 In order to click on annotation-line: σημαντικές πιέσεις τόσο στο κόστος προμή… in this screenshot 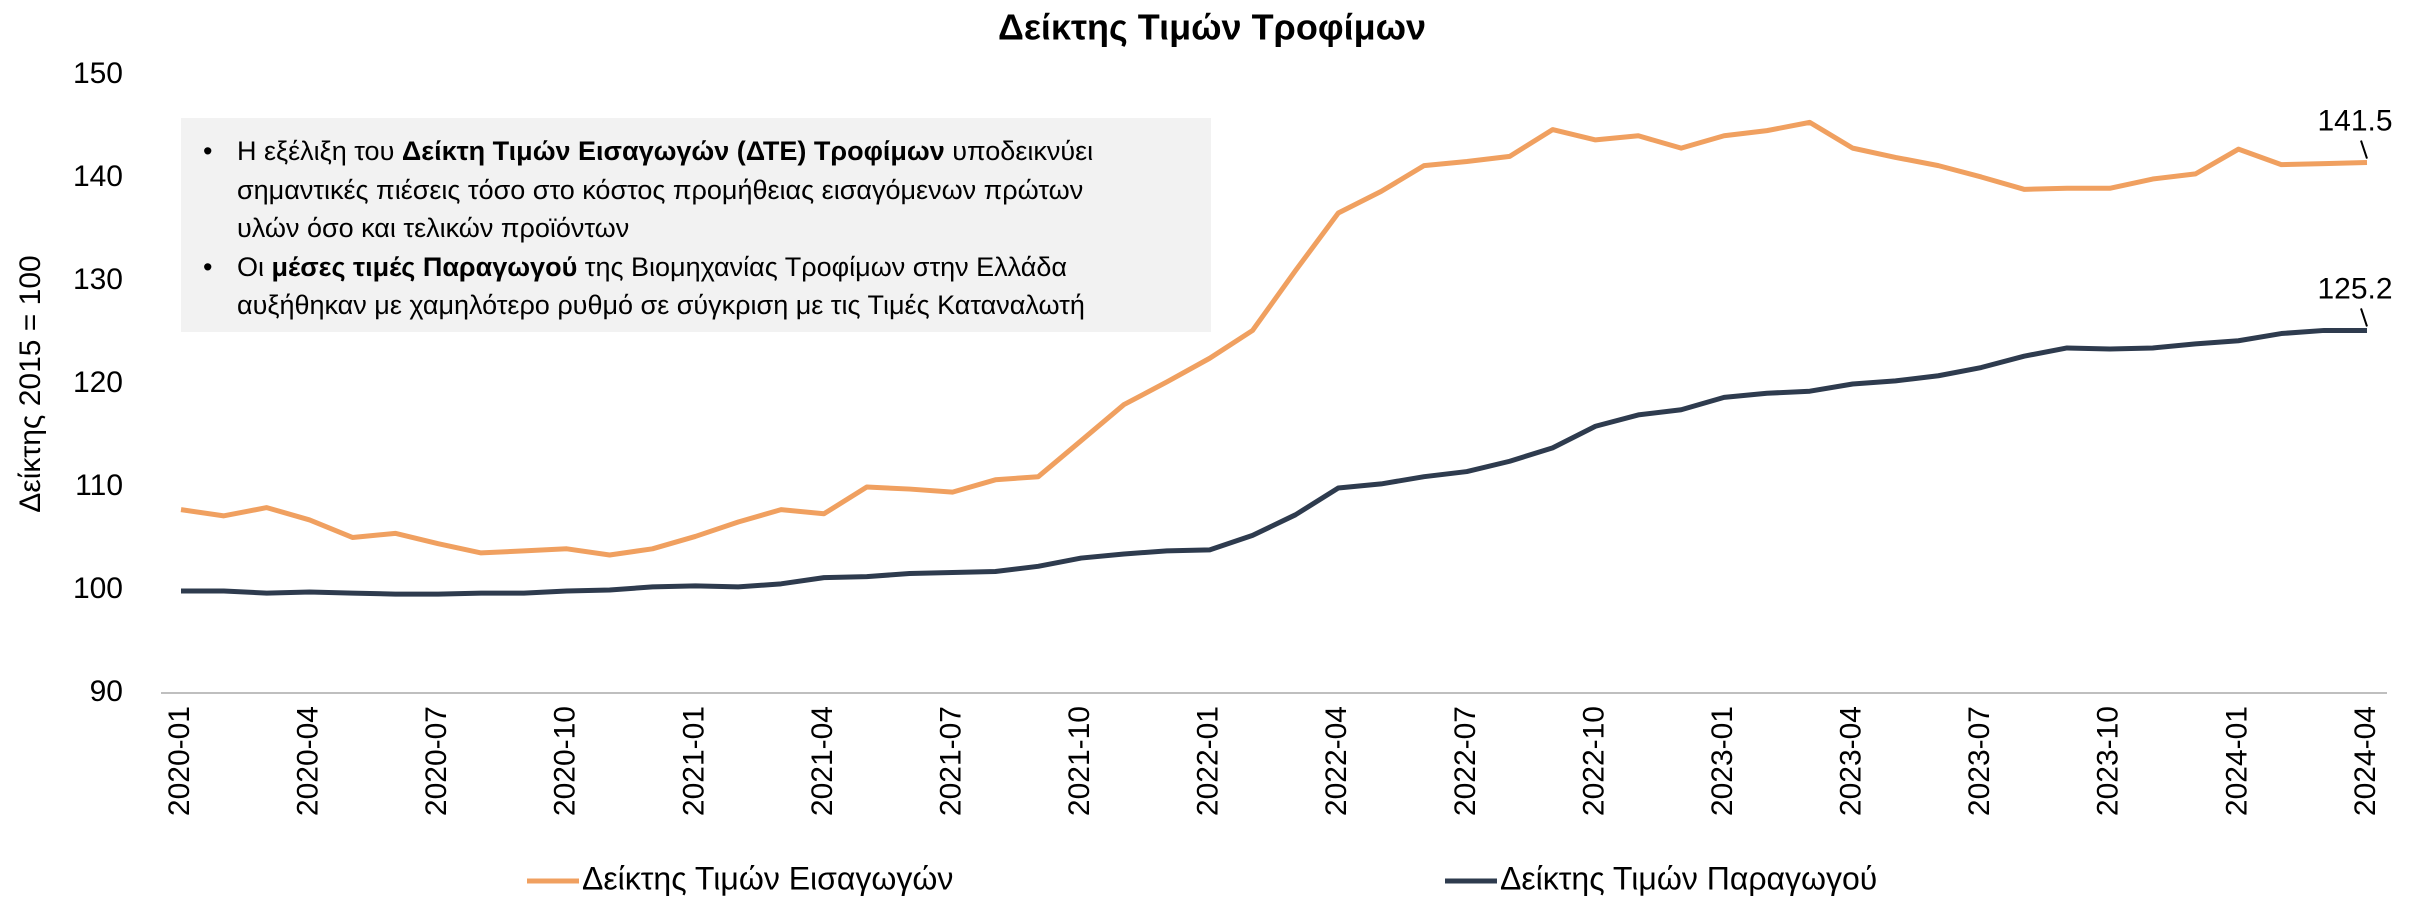, I will do `click(724, 190)`.